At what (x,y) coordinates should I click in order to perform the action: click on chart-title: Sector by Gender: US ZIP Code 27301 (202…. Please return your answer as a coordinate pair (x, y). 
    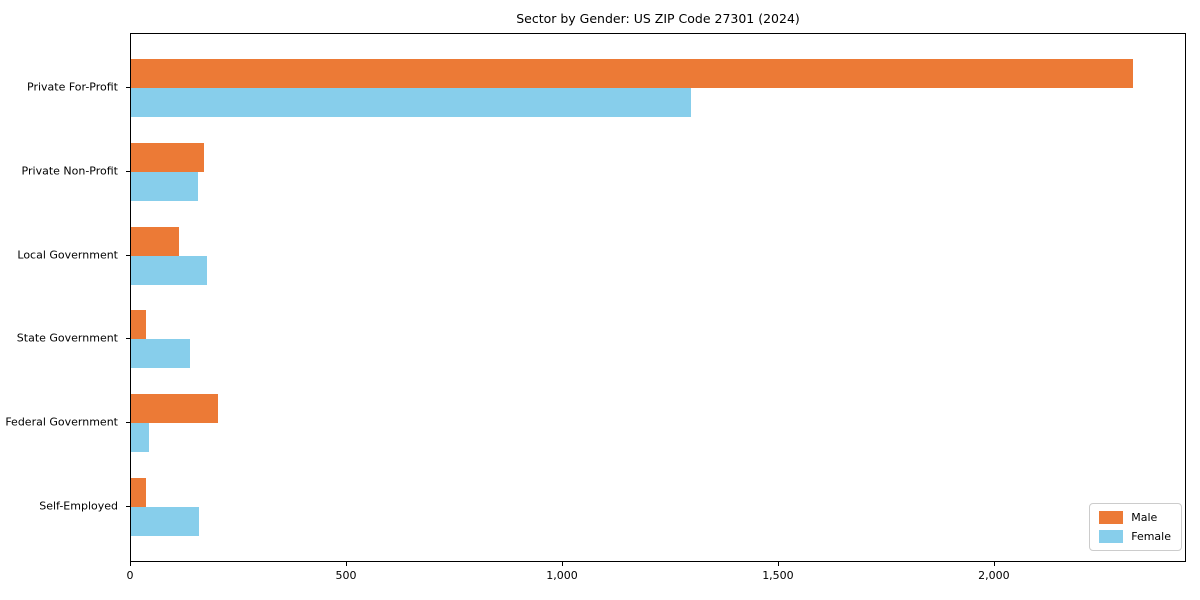
    Looking at the image, I should click on (658, 18).